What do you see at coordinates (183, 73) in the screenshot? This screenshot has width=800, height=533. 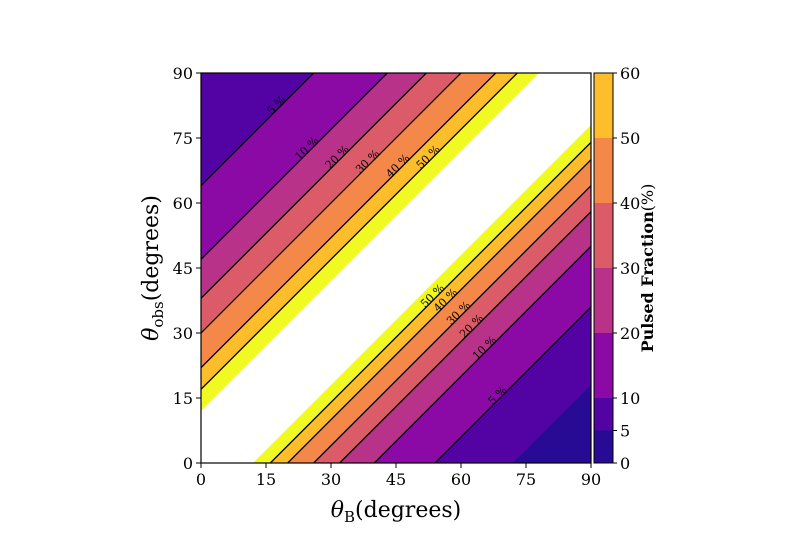 I see `y-tick-label: 90` at bounding box center [183, 73].